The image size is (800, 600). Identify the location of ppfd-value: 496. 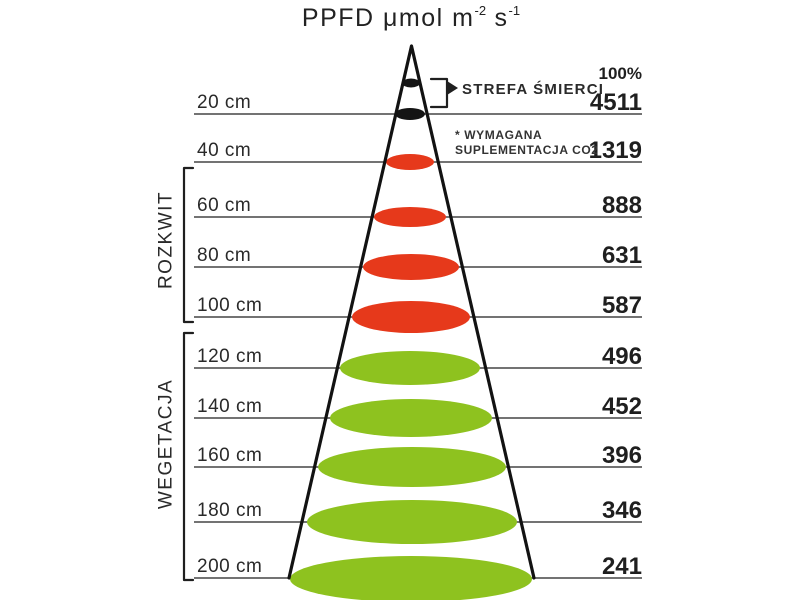
(622, 356).